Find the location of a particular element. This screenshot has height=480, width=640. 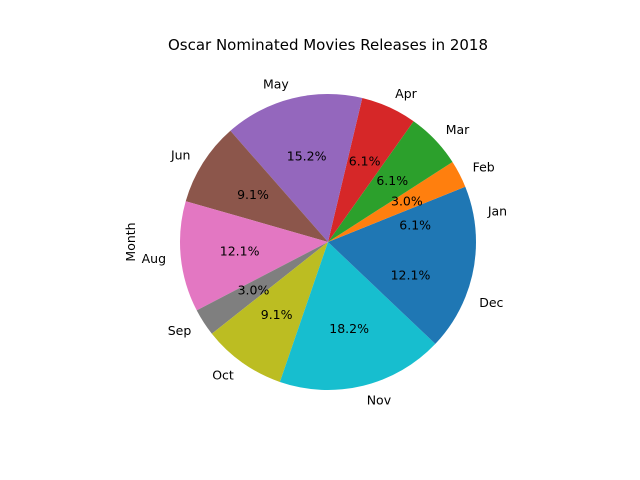

category-label-oct: Oct is located at coordinates (223, 374).